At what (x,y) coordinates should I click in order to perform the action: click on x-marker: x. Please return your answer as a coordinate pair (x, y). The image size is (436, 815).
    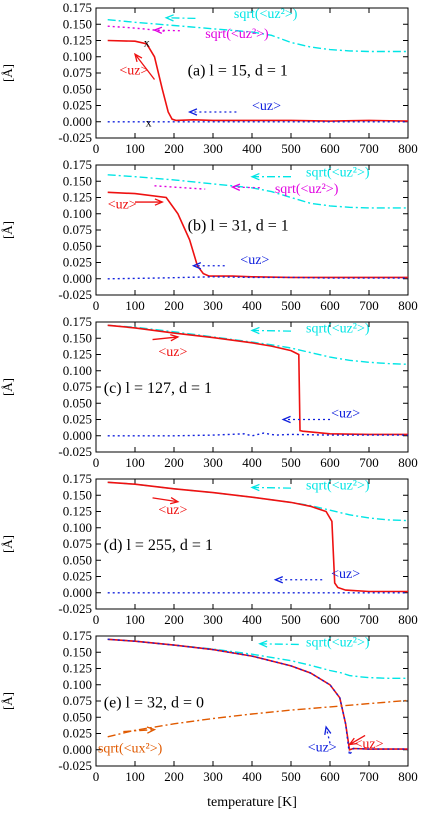
    Looking at the image, I should click on (147, 42).